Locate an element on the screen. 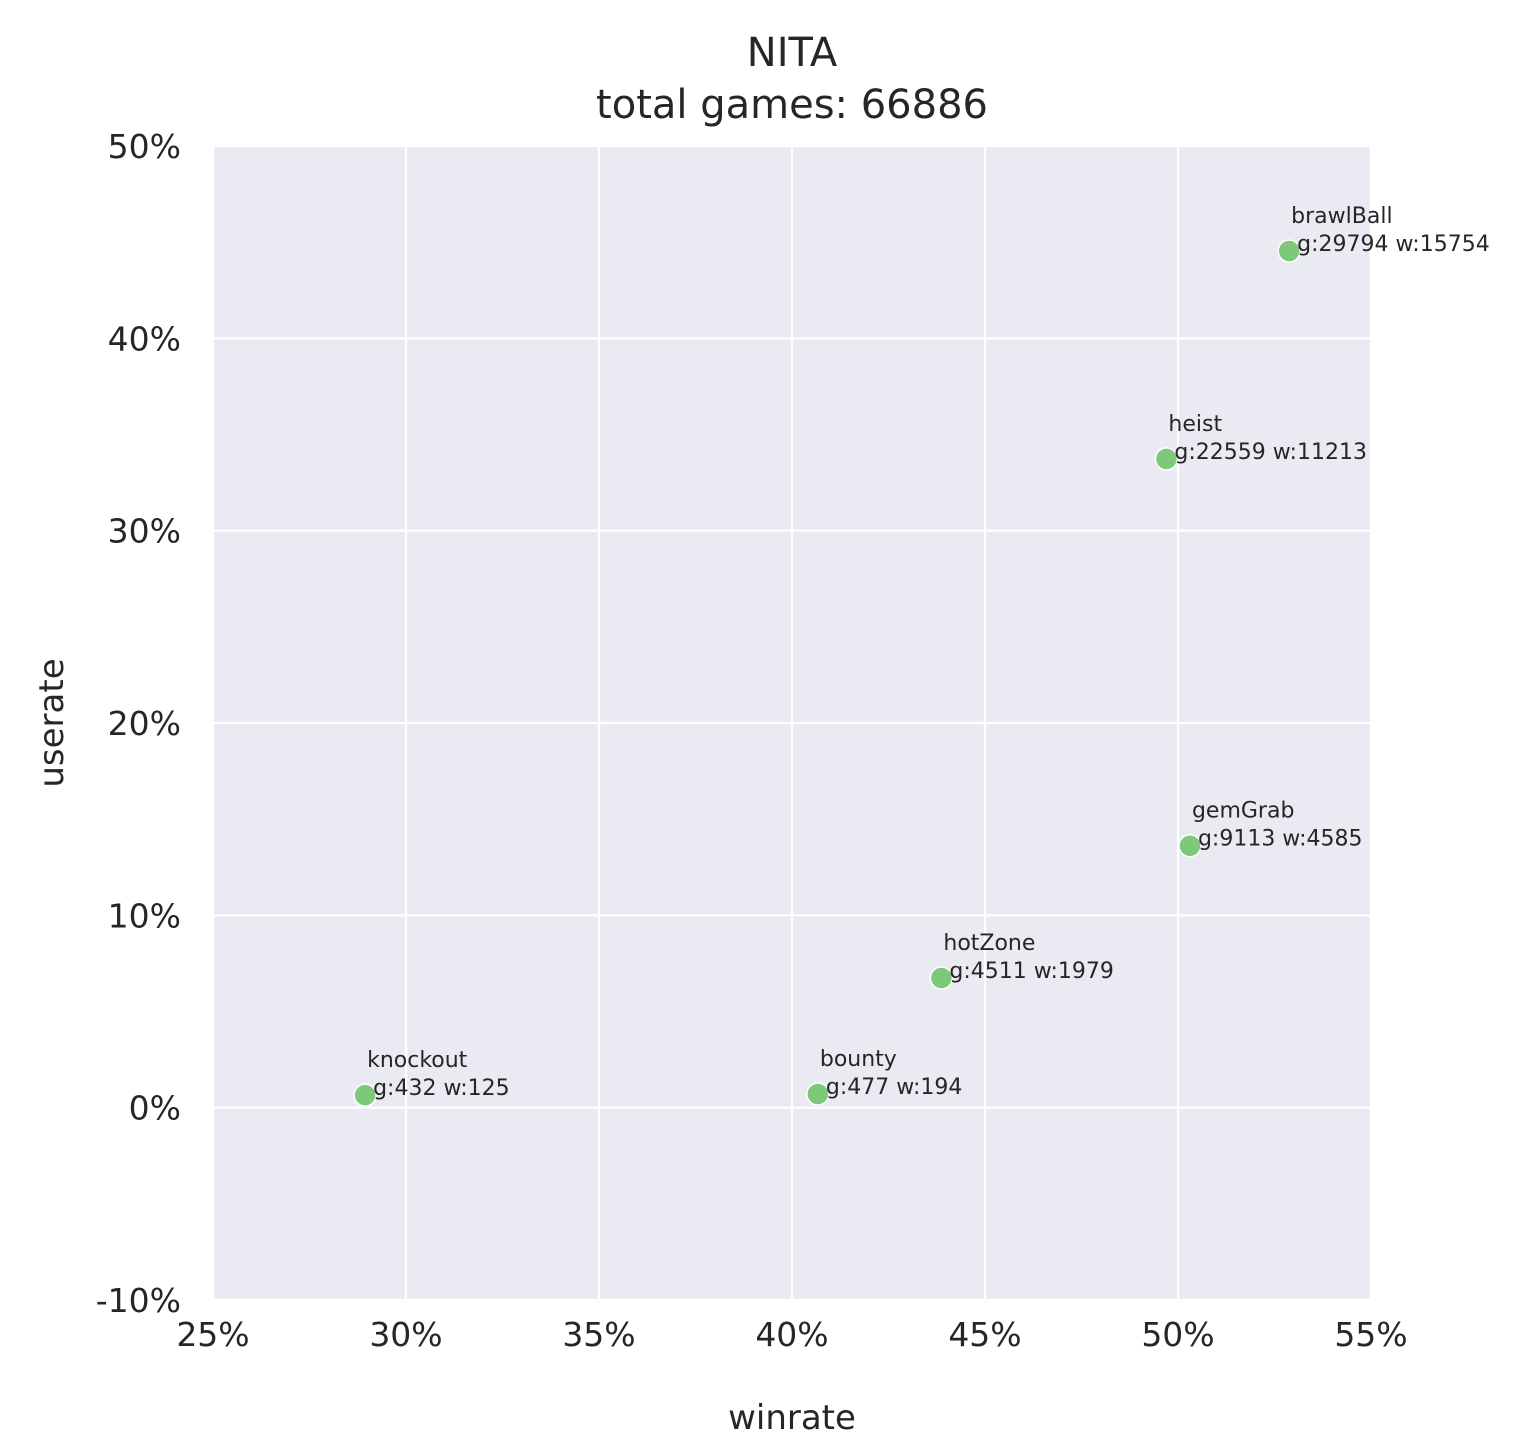 Image resolution: width=1537 pixels, height=1451 pixels. y-tick-label: 40% is located at coordinates (144, 338).